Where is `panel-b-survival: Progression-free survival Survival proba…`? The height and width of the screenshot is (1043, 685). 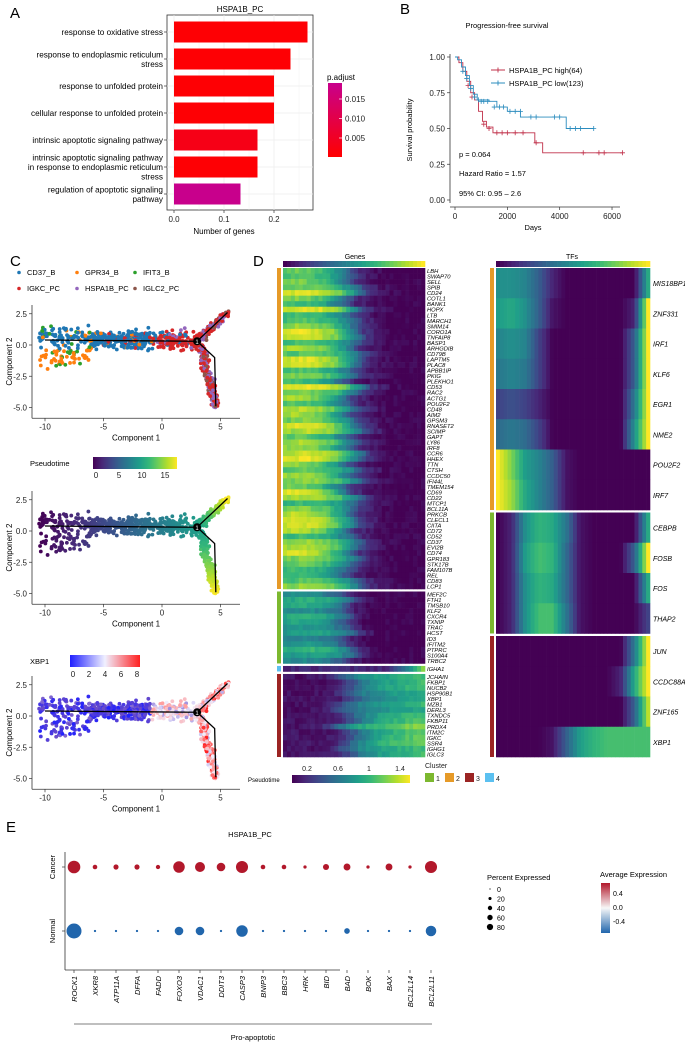
panel-b-survival: Progression-free survival Survival proba… is located at coordinates (515, 126).